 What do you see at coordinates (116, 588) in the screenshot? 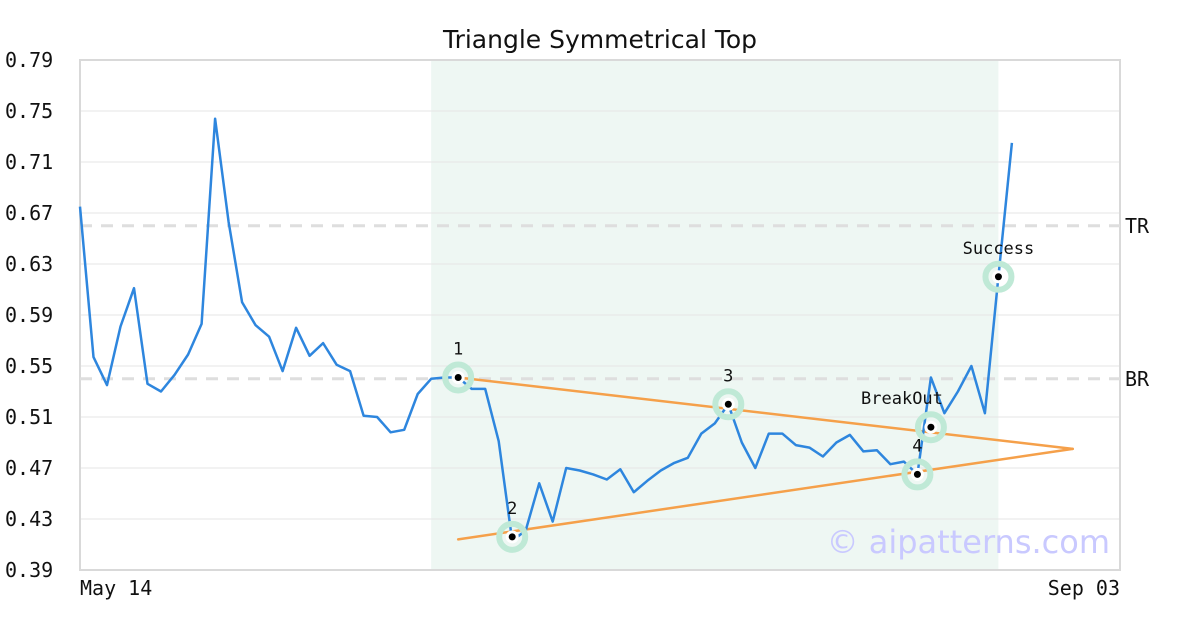
I see `x-tick-label-start: May 14` at bounding box center [116, 588].